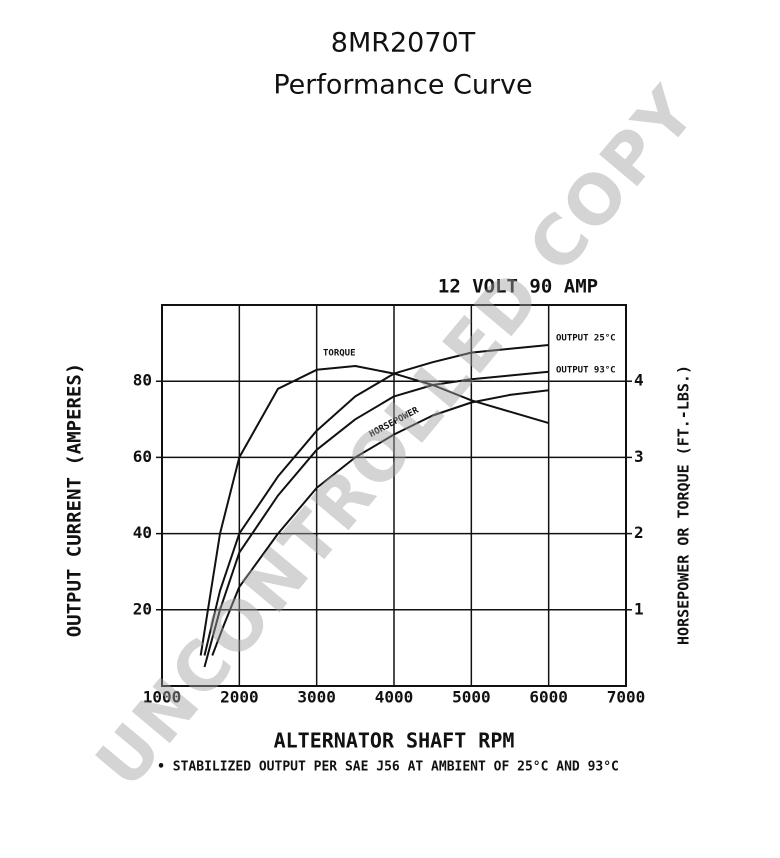 Image resolution: width=780 pixels, height=858 pixels. Describe the element at coordinates (639, 456) in the screenshot. I see `y2-tick-label: 3` at that location.